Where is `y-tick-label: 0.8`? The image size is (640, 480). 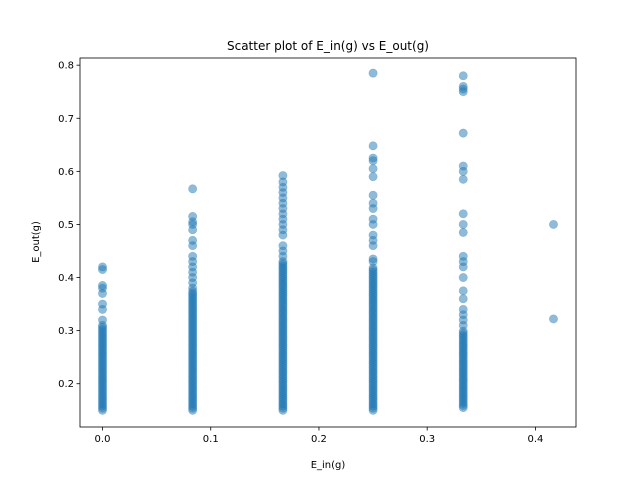 y-tick-label: 0.8 is located at coordinates (66, 66).